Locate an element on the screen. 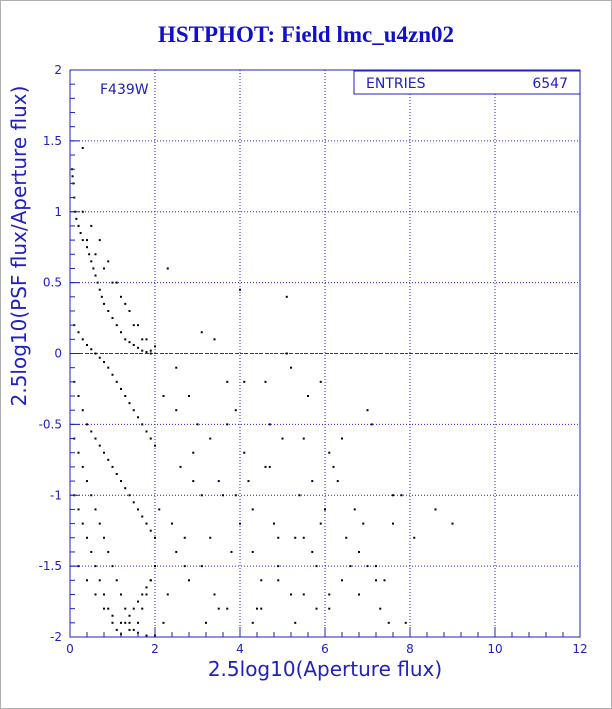  x-tick-label: 0 is located at coordinates (70, 649).